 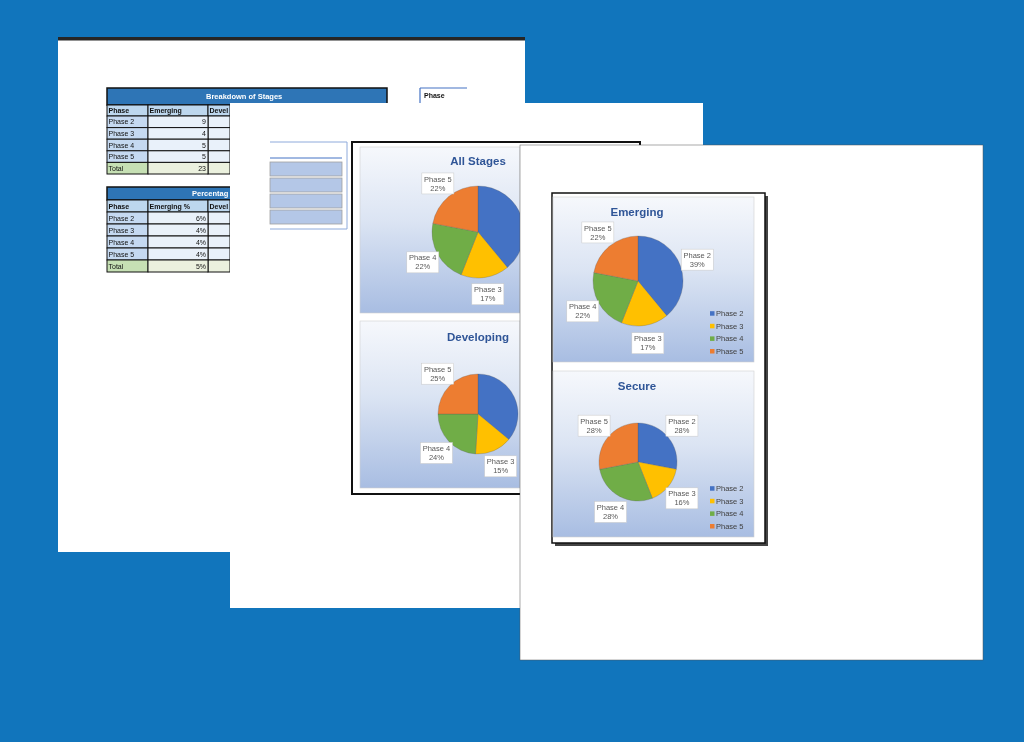 I want to click on chart-title: Developing, so click(x=478, y=337).